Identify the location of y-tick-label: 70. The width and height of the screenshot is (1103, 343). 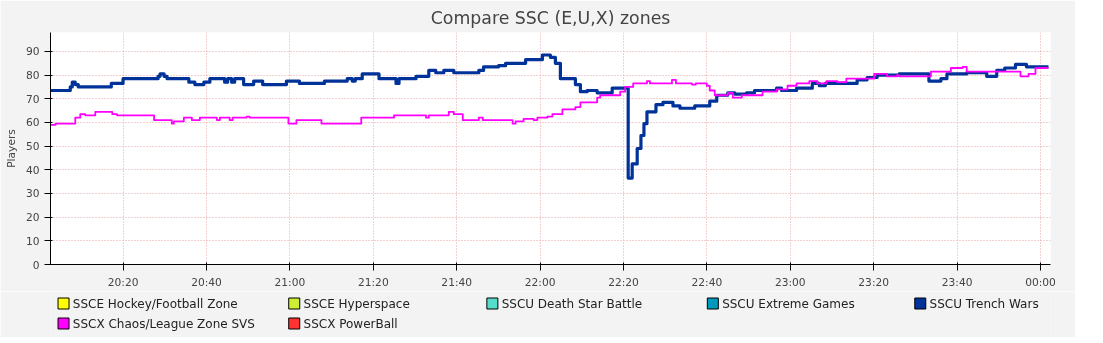
(32, 99).